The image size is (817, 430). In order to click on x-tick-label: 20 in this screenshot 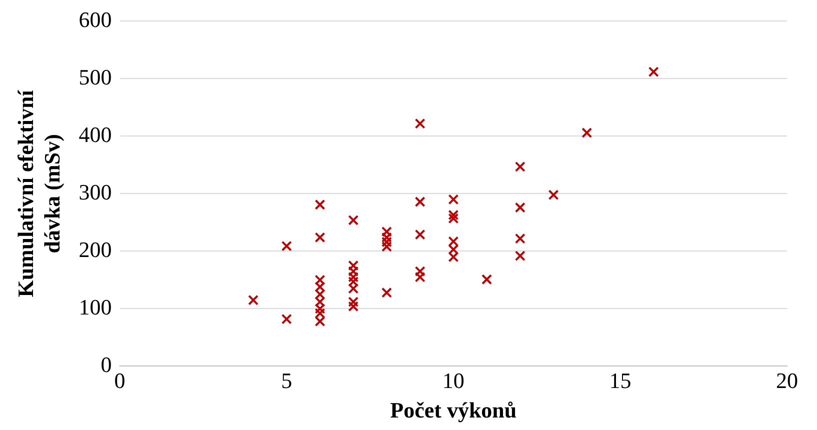, I will do `click(787, 381)`.